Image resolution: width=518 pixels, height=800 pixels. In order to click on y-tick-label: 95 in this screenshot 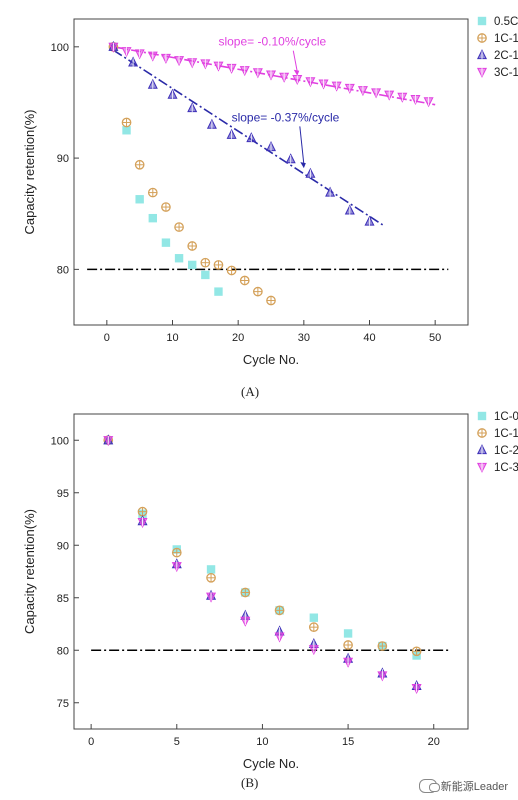, I will do `click(63, 494)`.